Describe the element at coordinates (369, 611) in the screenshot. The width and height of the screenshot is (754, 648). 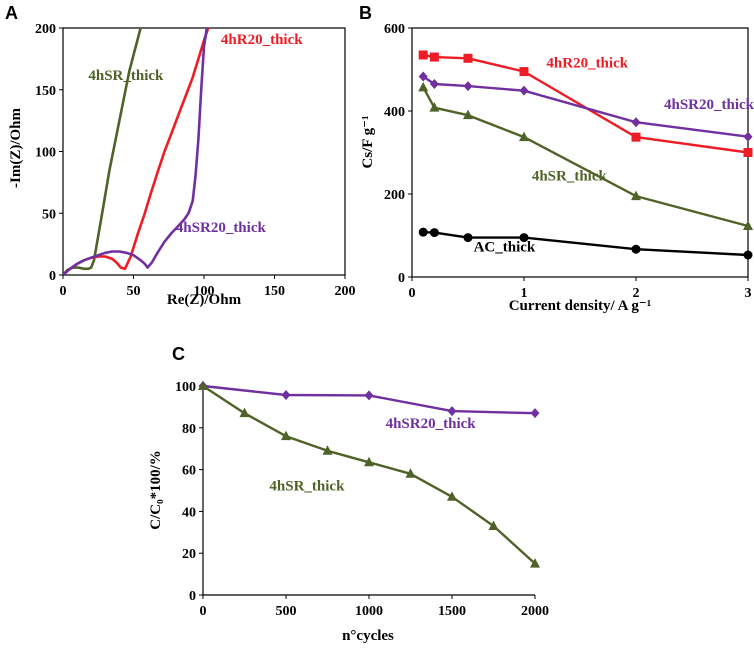
I see `panel-c-x-tick-label: 1000` at that location.